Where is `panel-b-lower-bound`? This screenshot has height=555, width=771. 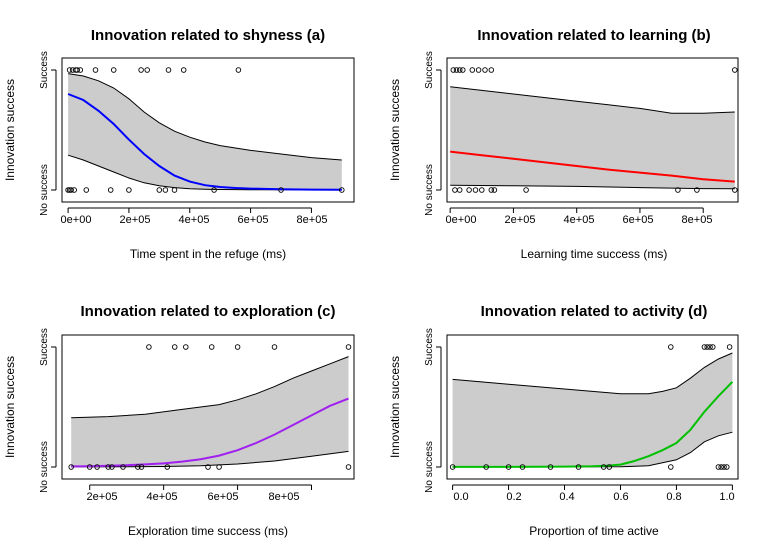
panel-b-lower-bound is located at coordinates (592, 187).